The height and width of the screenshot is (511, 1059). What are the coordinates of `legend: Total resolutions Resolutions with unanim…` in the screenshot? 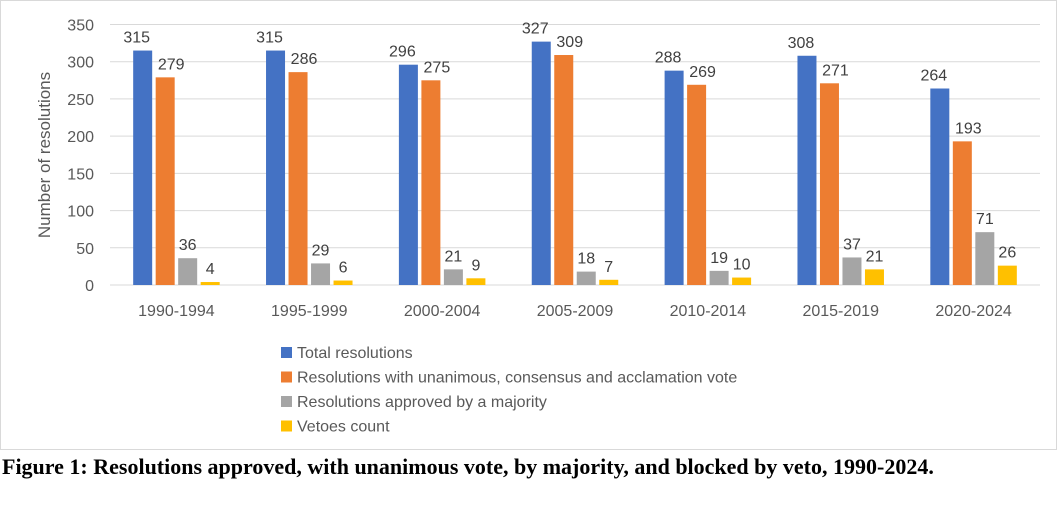 It's located at (509, 390).